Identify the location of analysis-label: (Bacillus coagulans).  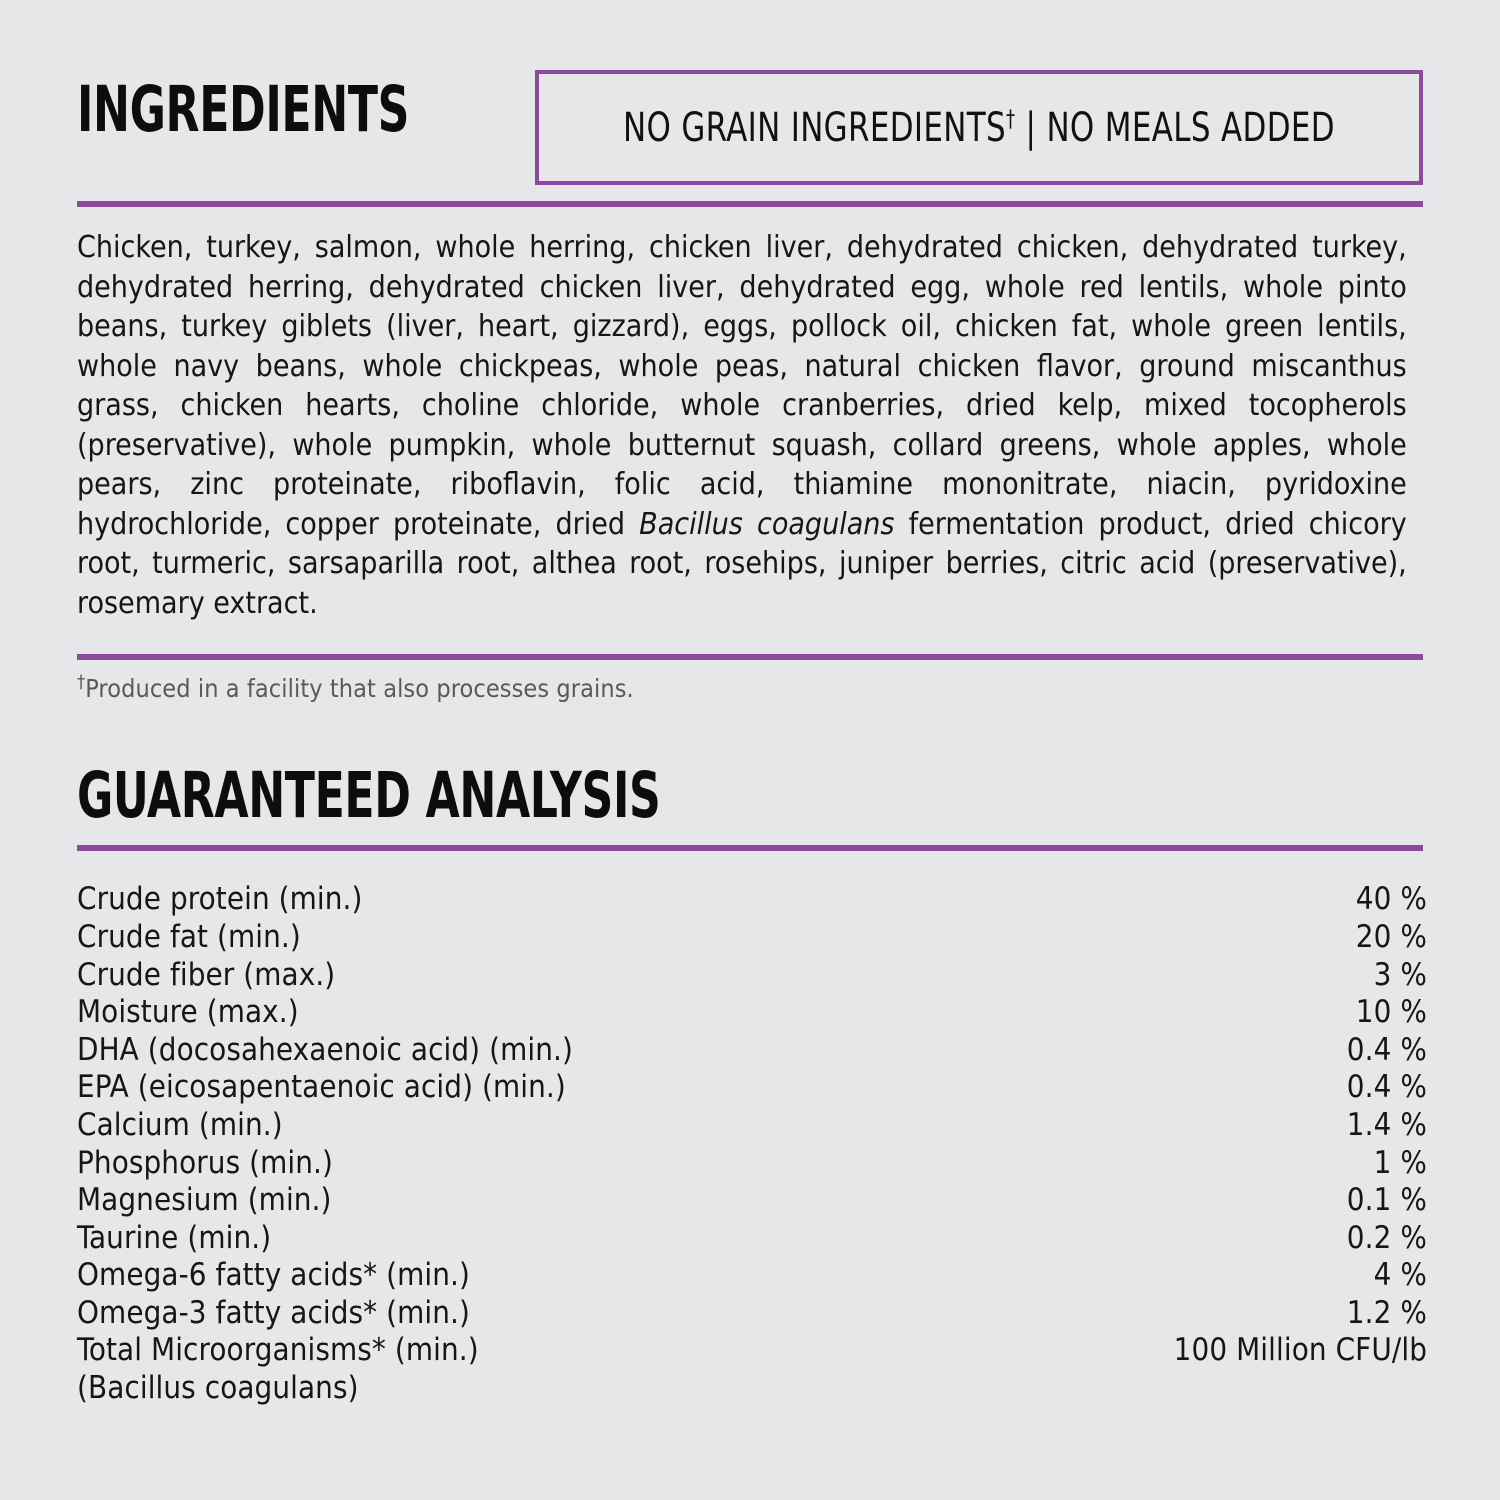
(218, 1388).